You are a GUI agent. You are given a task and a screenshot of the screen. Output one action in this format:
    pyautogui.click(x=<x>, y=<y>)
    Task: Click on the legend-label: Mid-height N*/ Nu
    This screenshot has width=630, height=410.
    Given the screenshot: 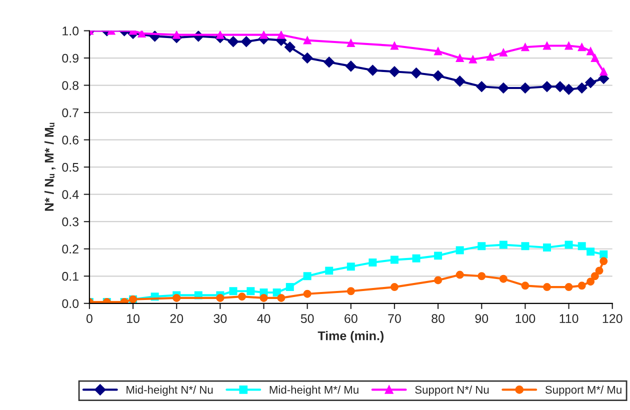 What is the action you would take?
    pyautogui.click(x=169, y=391)
    